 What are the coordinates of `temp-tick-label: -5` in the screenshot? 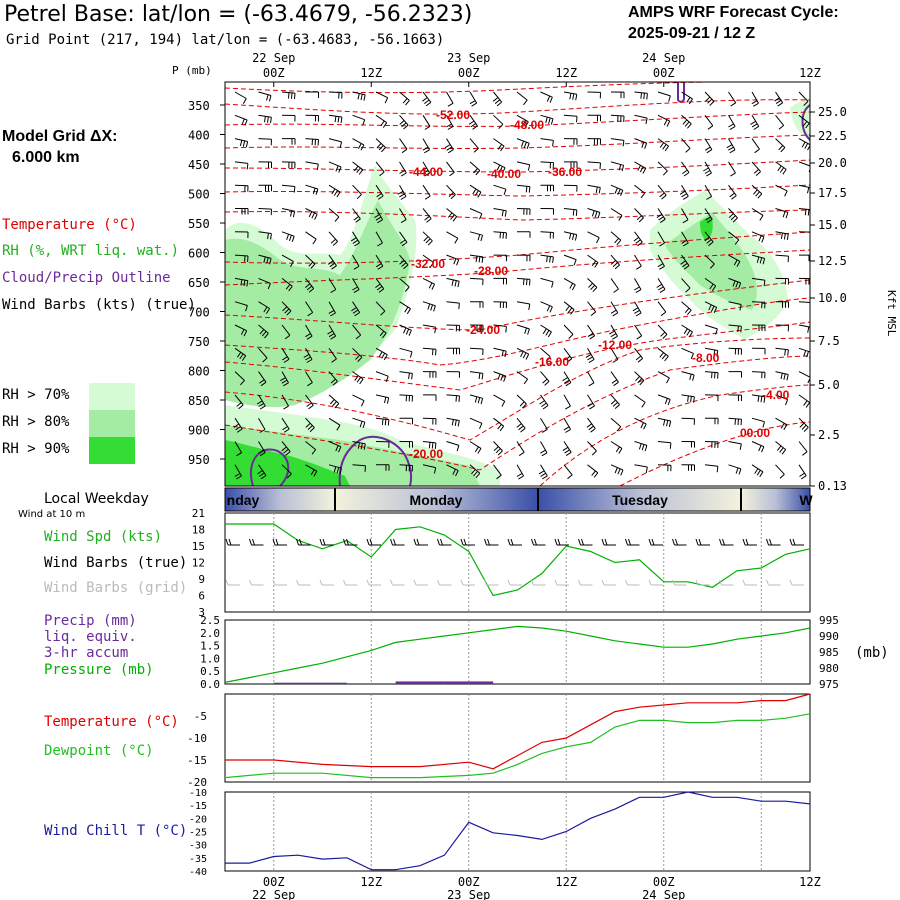 It's located at (200, 716).